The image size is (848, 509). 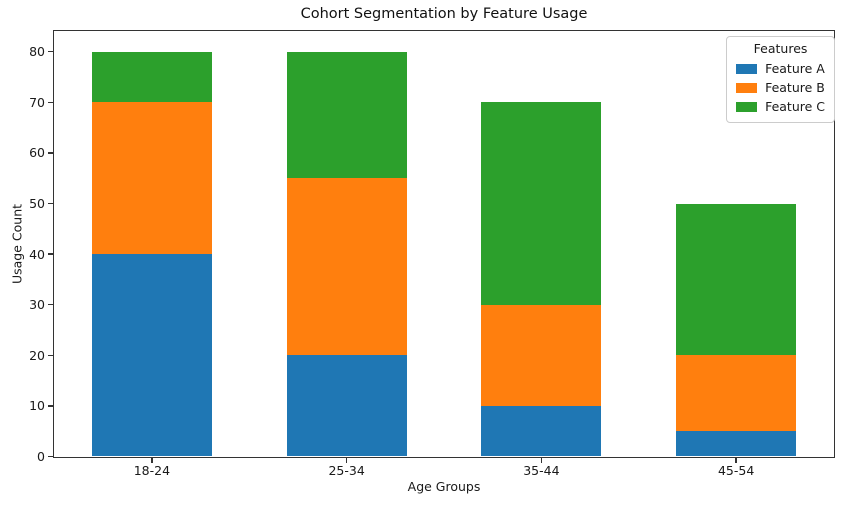 I want to click on x-tick-label: 25-34, so click(x=346, y=470).